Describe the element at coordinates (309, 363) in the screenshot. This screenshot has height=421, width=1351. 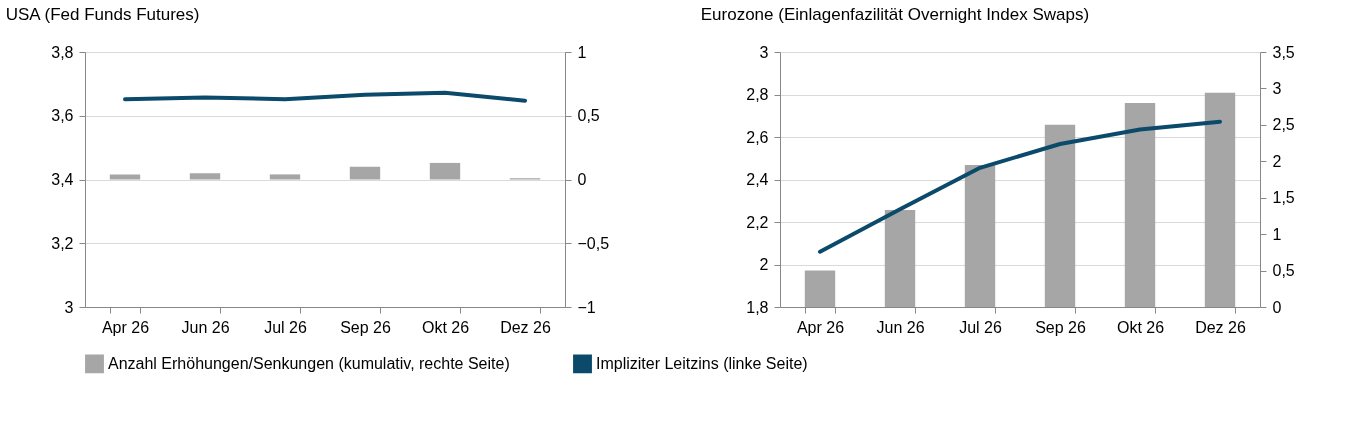
I see `legend-label: Anzahl Erhöhungen/Senkungen (kumulativ, rechte Seite)` at that location.